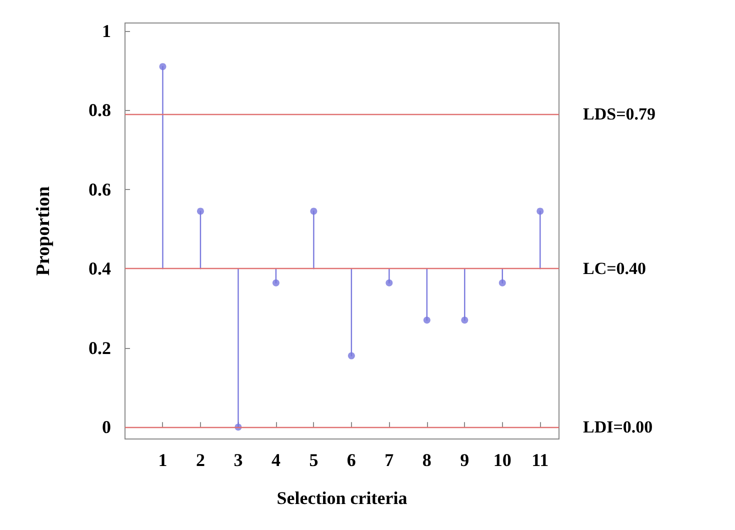 This screenshot has height=530, width=735. I want to click on x-tick-label: 5, so click(313, 460).